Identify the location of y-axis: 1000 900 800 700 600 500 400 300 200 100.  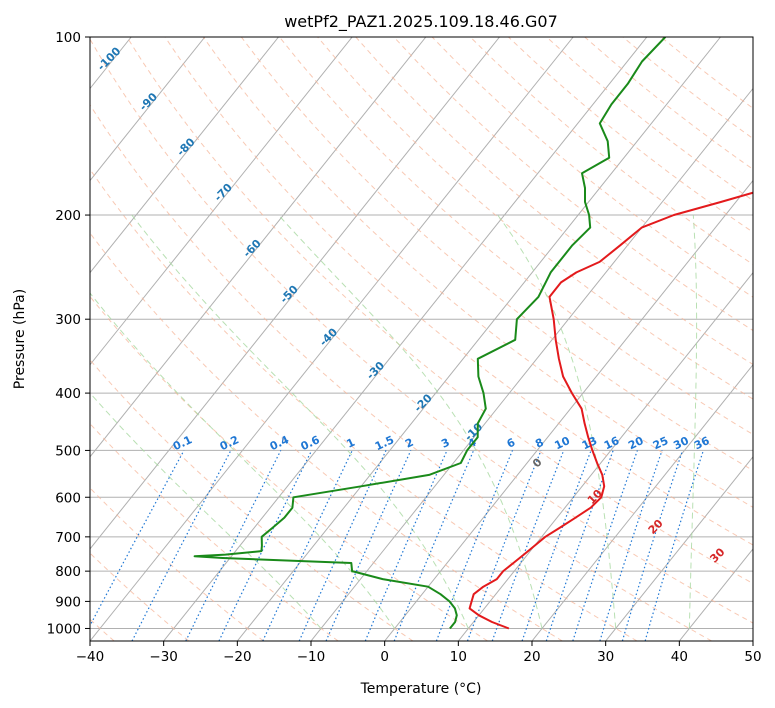
(68, 333).